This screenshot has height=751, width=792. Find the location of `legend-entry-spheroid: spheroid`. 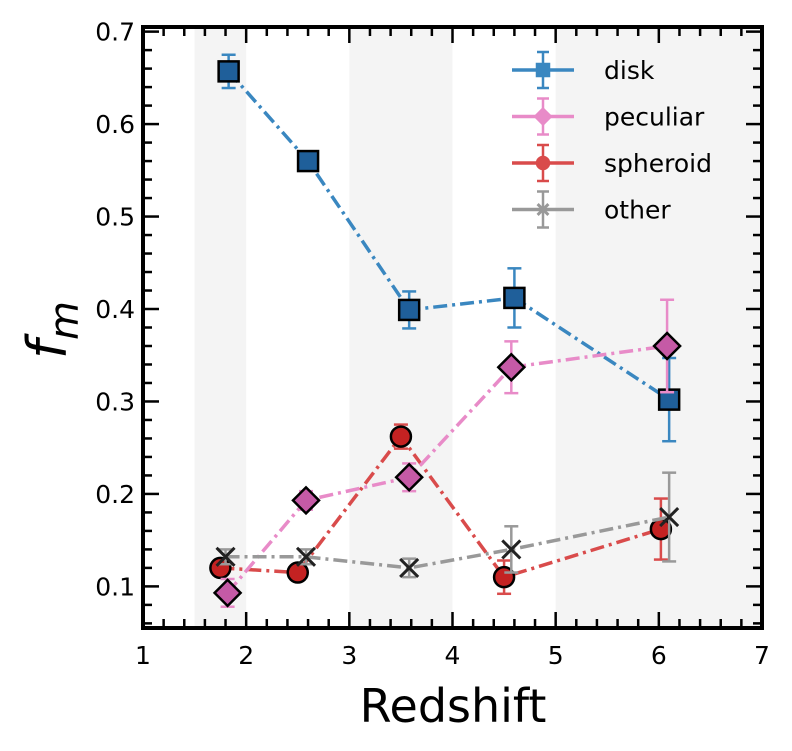

legend-entry-spheroid: spheroid is located at coordinates (612, 163).